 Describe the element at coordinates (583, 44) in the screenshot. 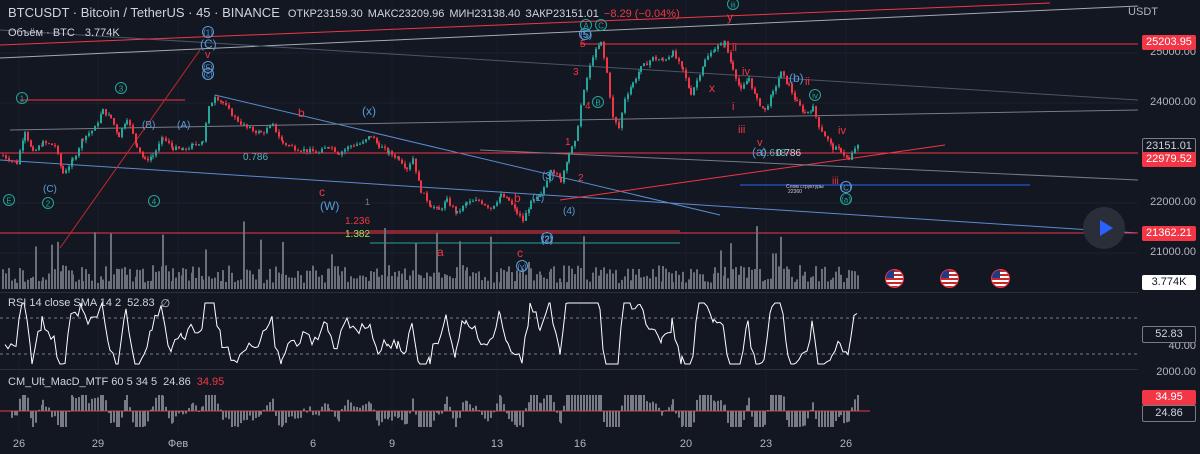

I see `wave-label: 5` at that location.